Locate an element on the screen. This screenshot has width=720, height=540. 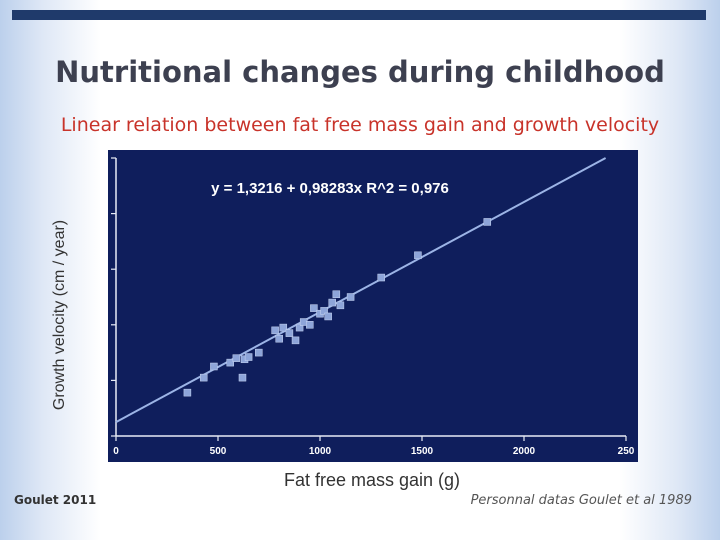
y-tick-label: 1 is located at coordinates (104, 381).